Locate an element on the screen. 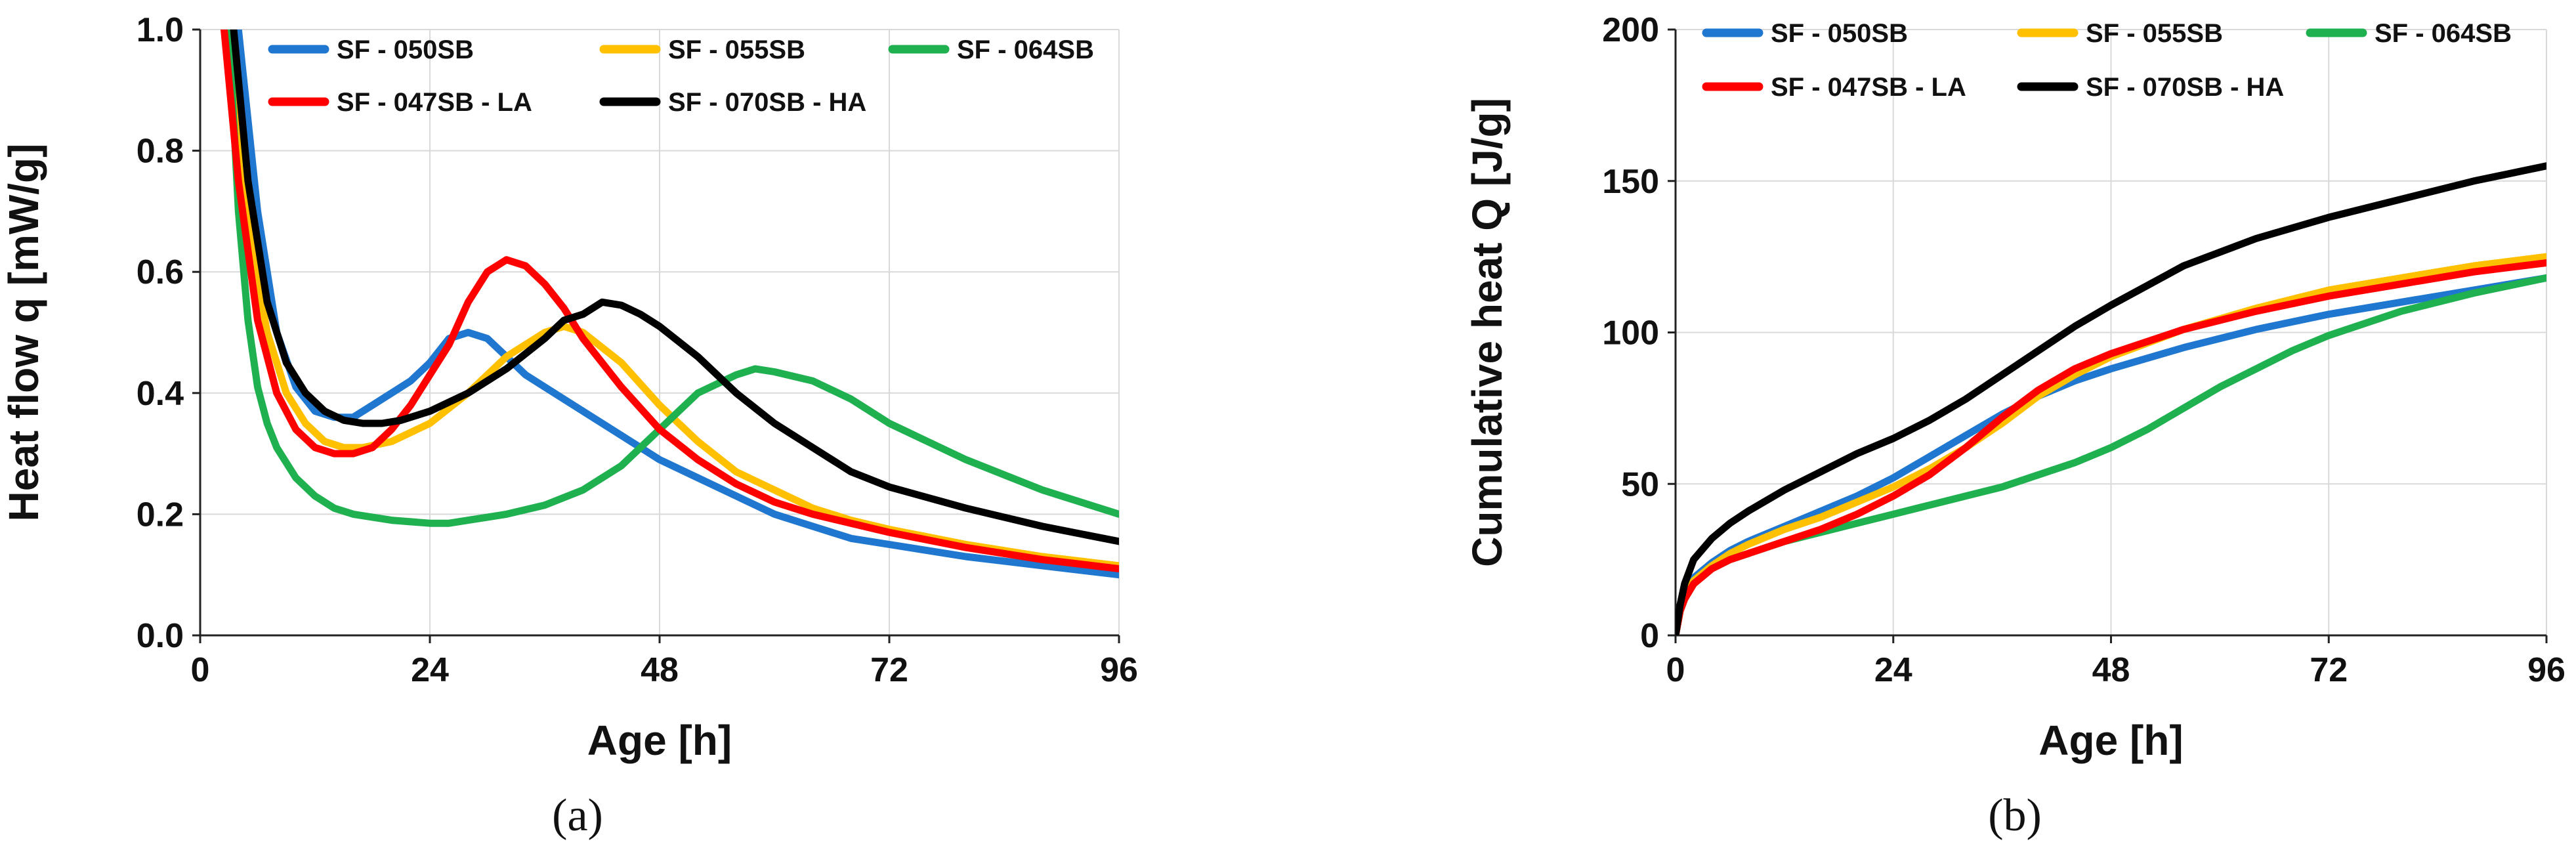  chart-0-x-axis-label: Age [h] is located at coordinates (659, 740).